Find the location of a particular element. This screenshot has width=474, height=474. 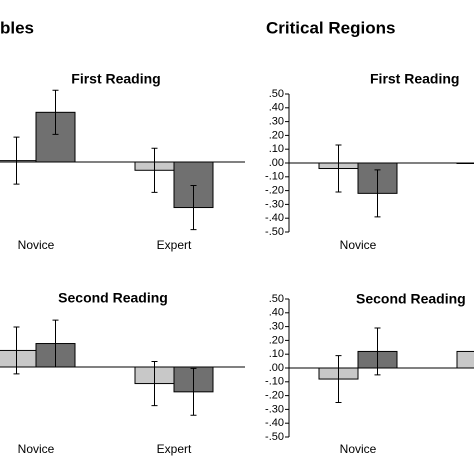

section-title: Critical Regions is located at coordinates (330, 27).